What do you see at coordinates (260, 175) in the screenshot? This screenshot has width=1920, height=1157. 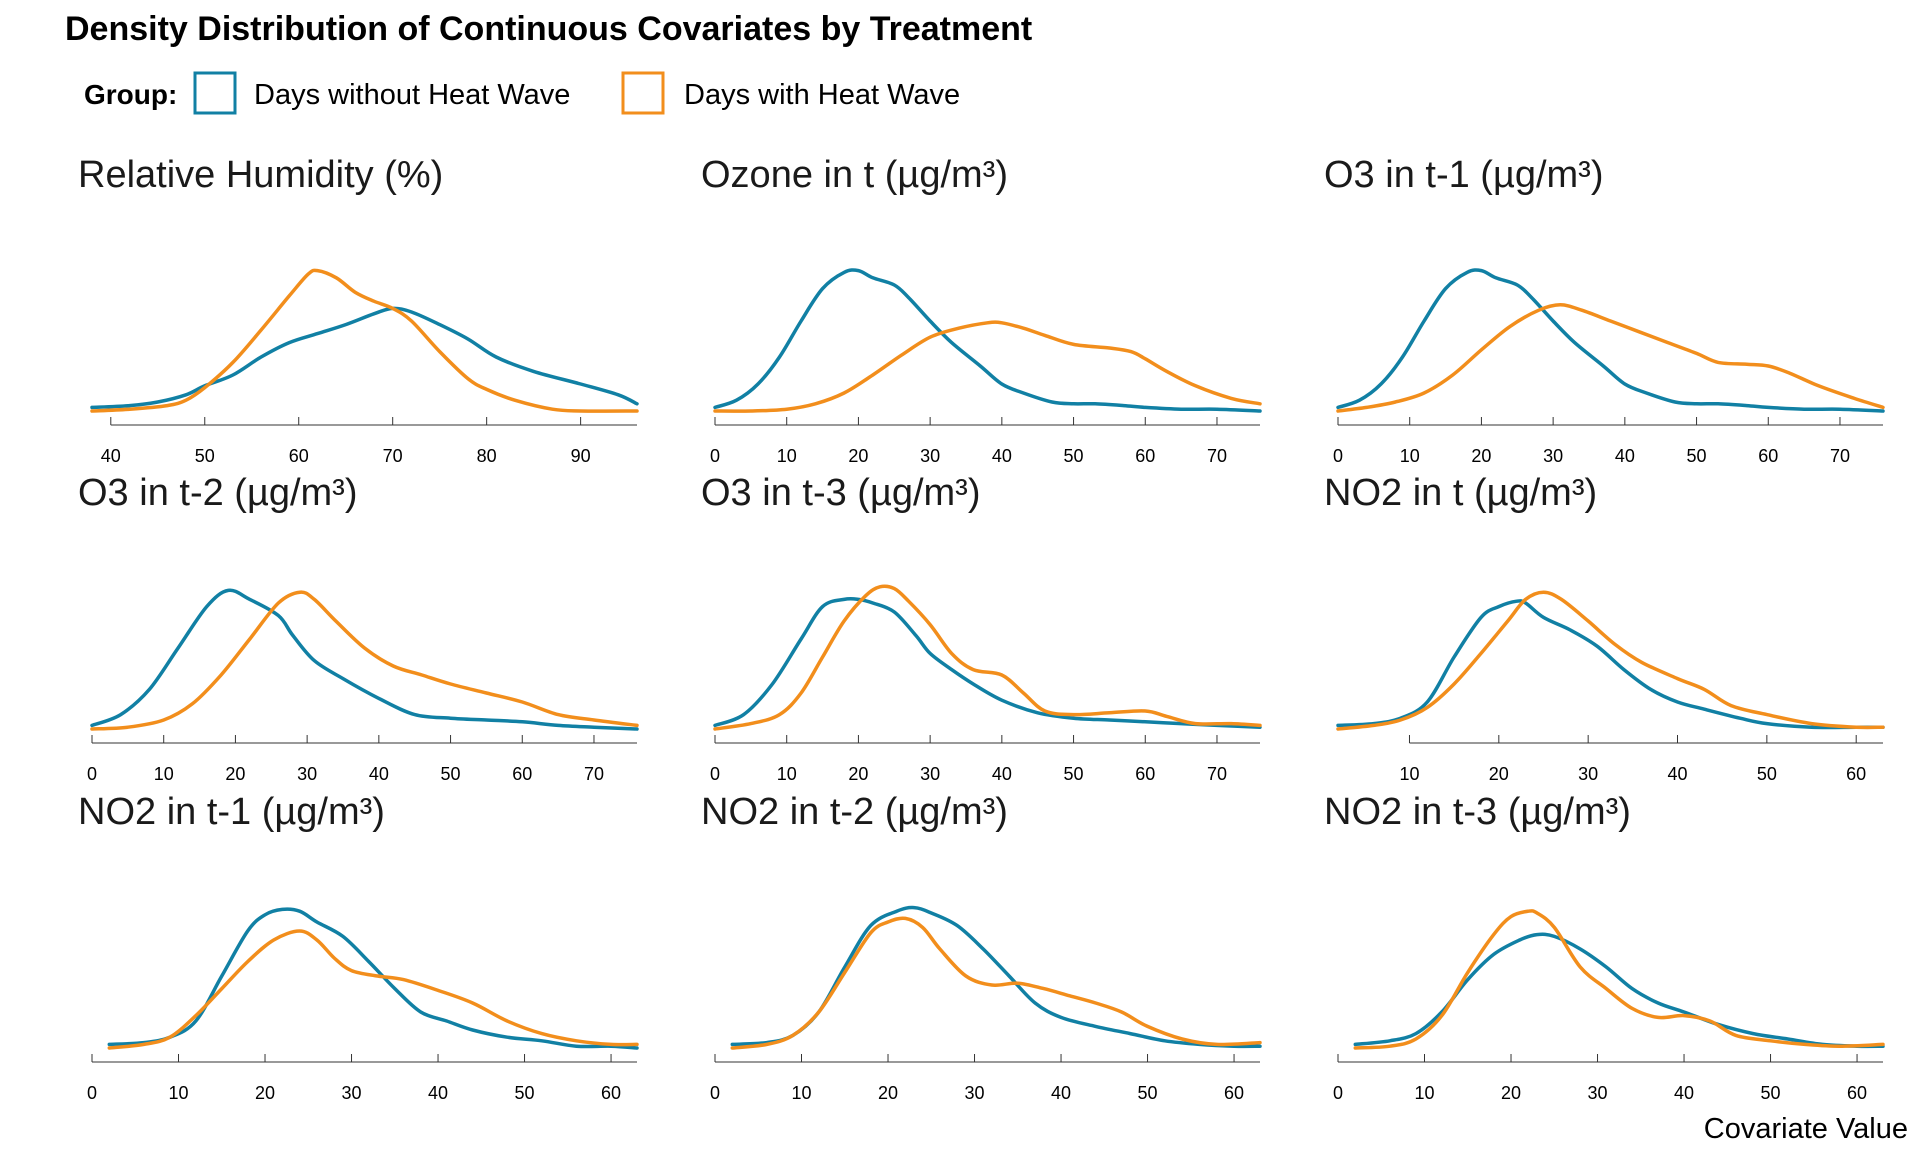 I see `panel-title: Relative Humidity (%)` at bounding box center [260, 175].